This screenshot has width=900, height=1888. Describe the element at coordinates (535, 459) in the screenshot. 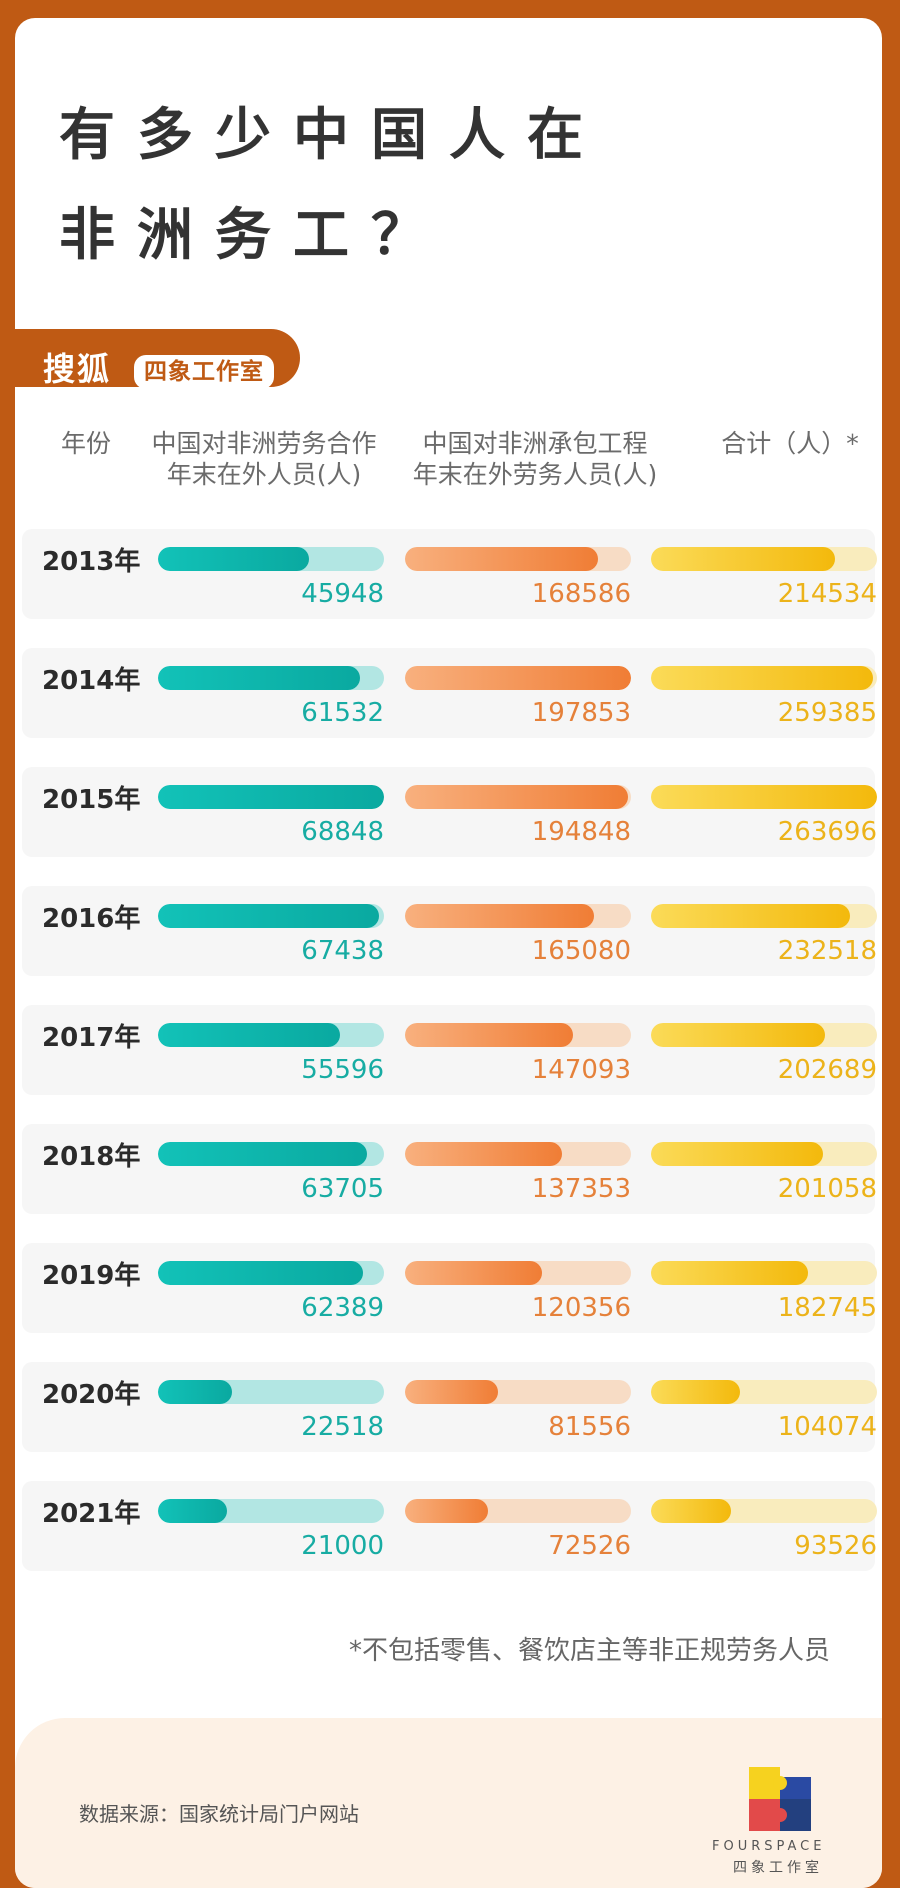

I see `header-contract: 中国对非洲承包工程 年末在外劳务人员(人)` at that location.